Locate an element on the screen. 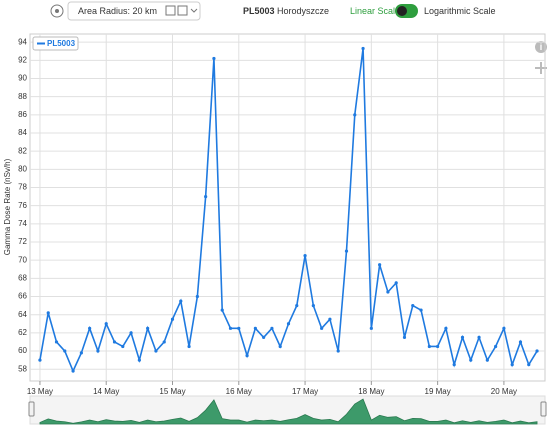 This screenshot has width=550, height=431. y-tick-label: 62 is located at coordinates (22, 332).